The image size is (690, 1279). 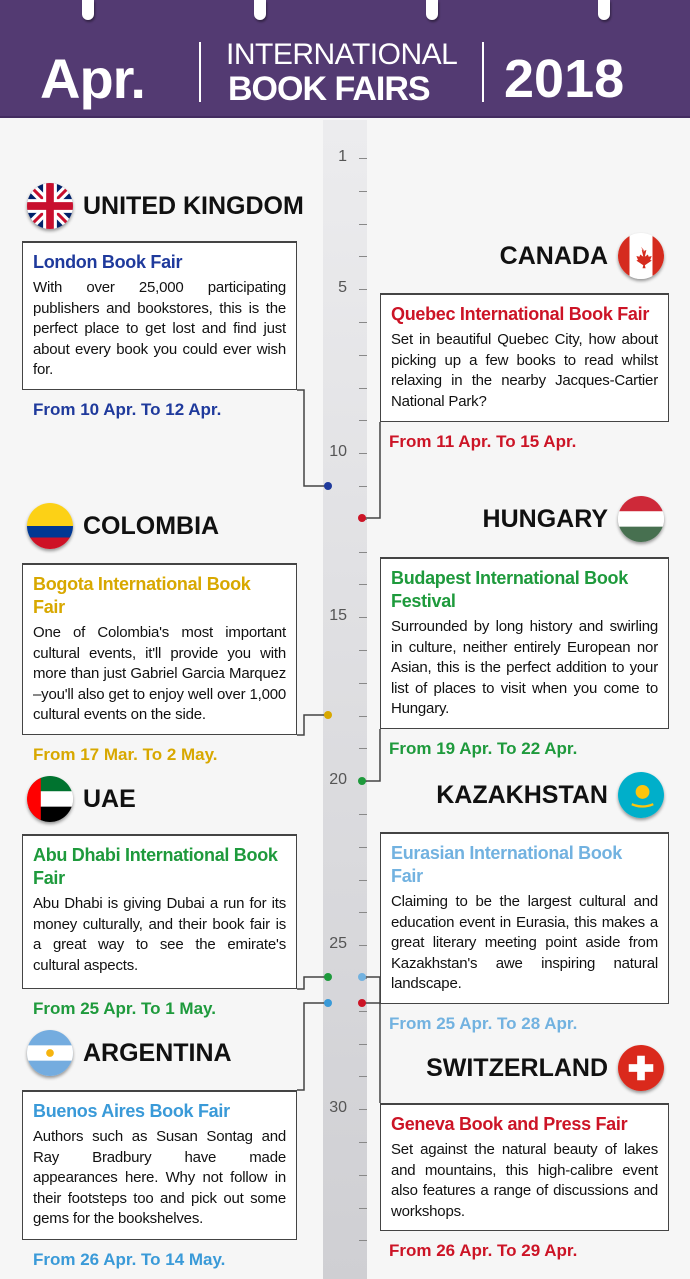 I want to click on country-heading-canada: CANADA, so click(x=582, y=256).